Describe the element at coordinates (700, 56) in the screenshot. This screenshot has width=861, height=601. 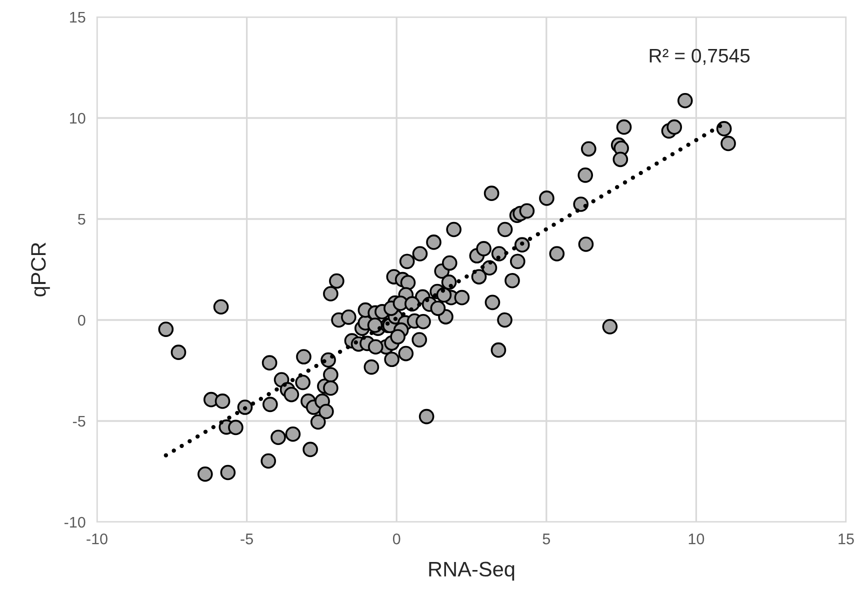
I see `annotation: R² = 0,7545` at that location.